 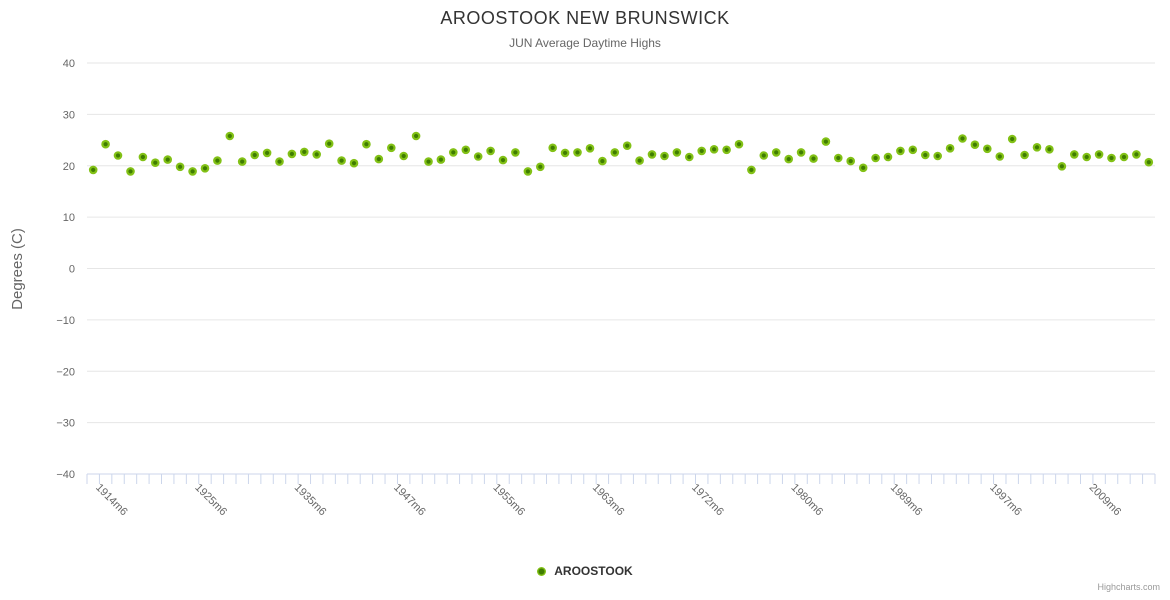 I want to click on axes, so click(x=621, y=478).